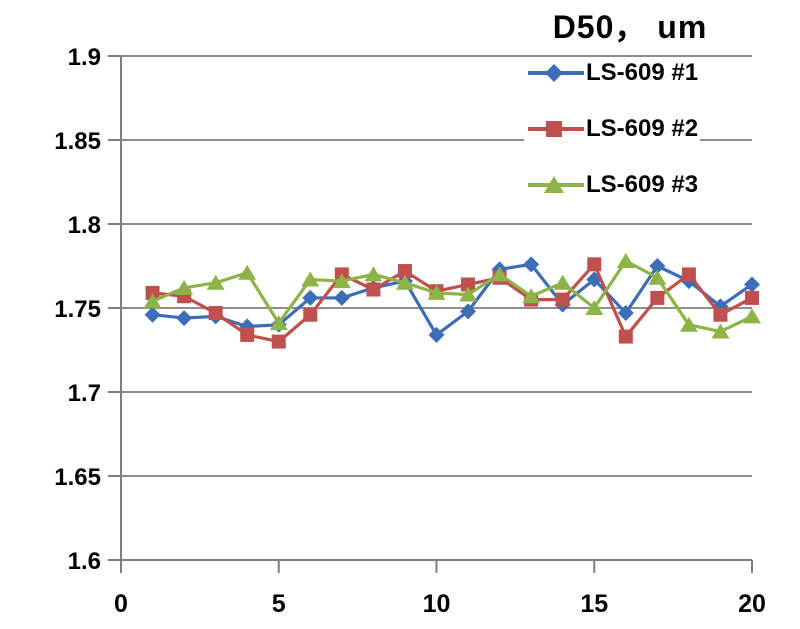  I want to click on svg-text: 1.8, so click(84, 225).